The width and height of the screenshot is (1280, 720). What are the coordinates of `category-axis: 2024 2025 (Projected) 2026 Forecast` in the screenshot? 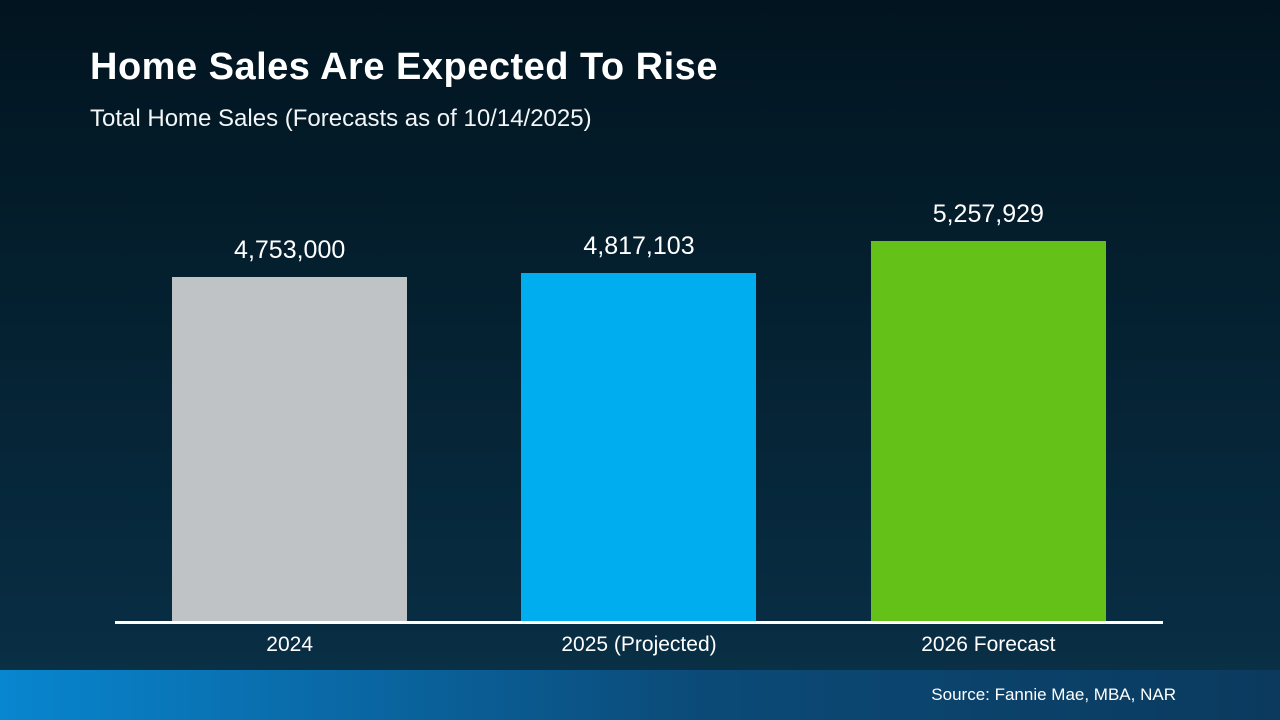 It's located at (639, 645).